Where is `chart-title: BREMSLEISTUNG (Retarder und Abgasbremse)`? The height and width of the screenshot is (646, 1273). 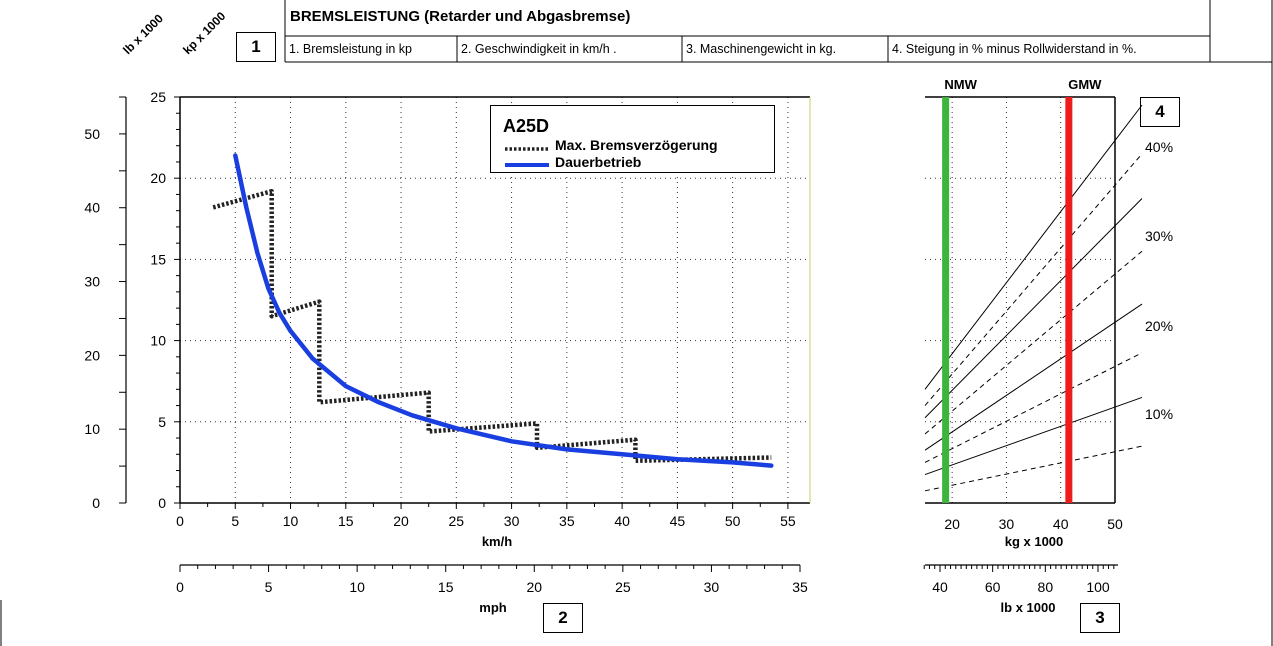
chart-title: BREMSLEISTUNG (Retarder und Abgasbremse) is located at coordinates (460, 16).